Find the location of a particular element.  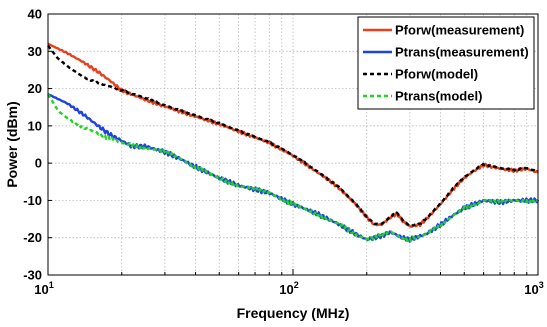

legend-label: Ptrans(measurement) is located at coordinates (462, 52).